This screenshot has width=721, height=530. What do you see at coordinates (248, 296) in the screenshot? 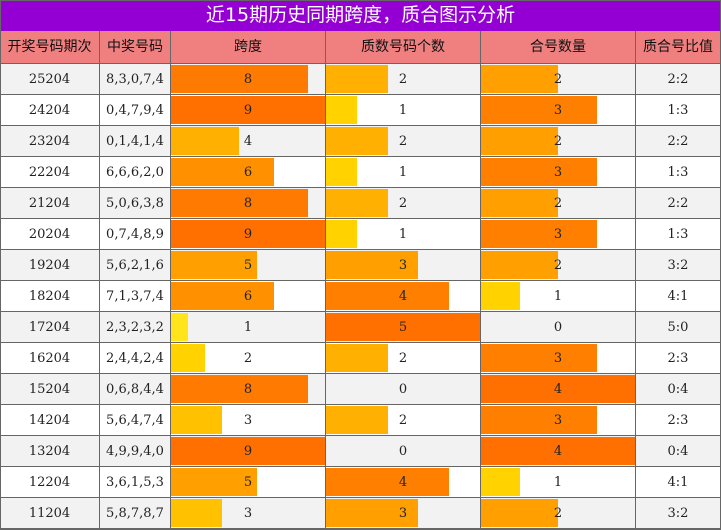
I see `span-cell: 6` at bounding box center [248, 296].